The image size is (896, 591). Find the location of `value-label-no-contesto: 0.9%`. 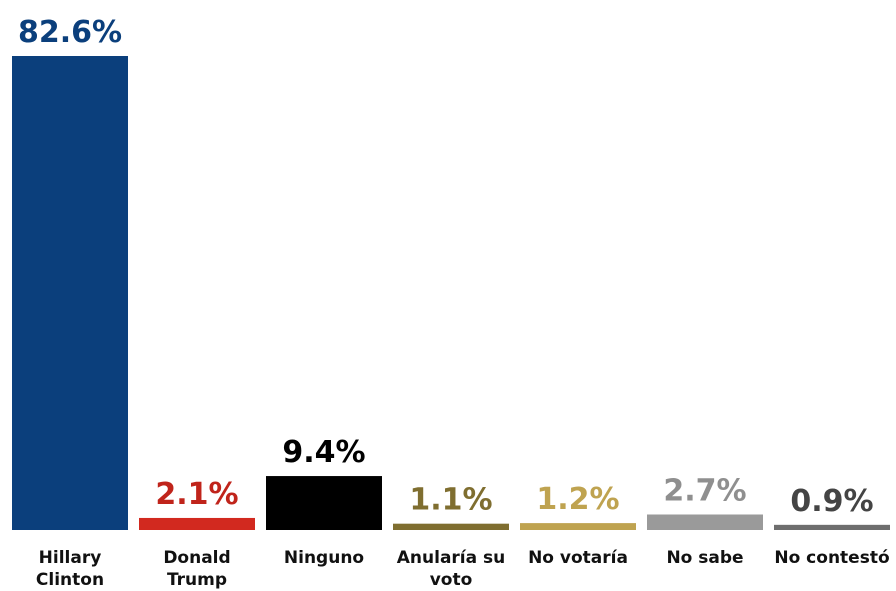

value-label-no-contesto: 0.9% is located at coordinates (831, 501).